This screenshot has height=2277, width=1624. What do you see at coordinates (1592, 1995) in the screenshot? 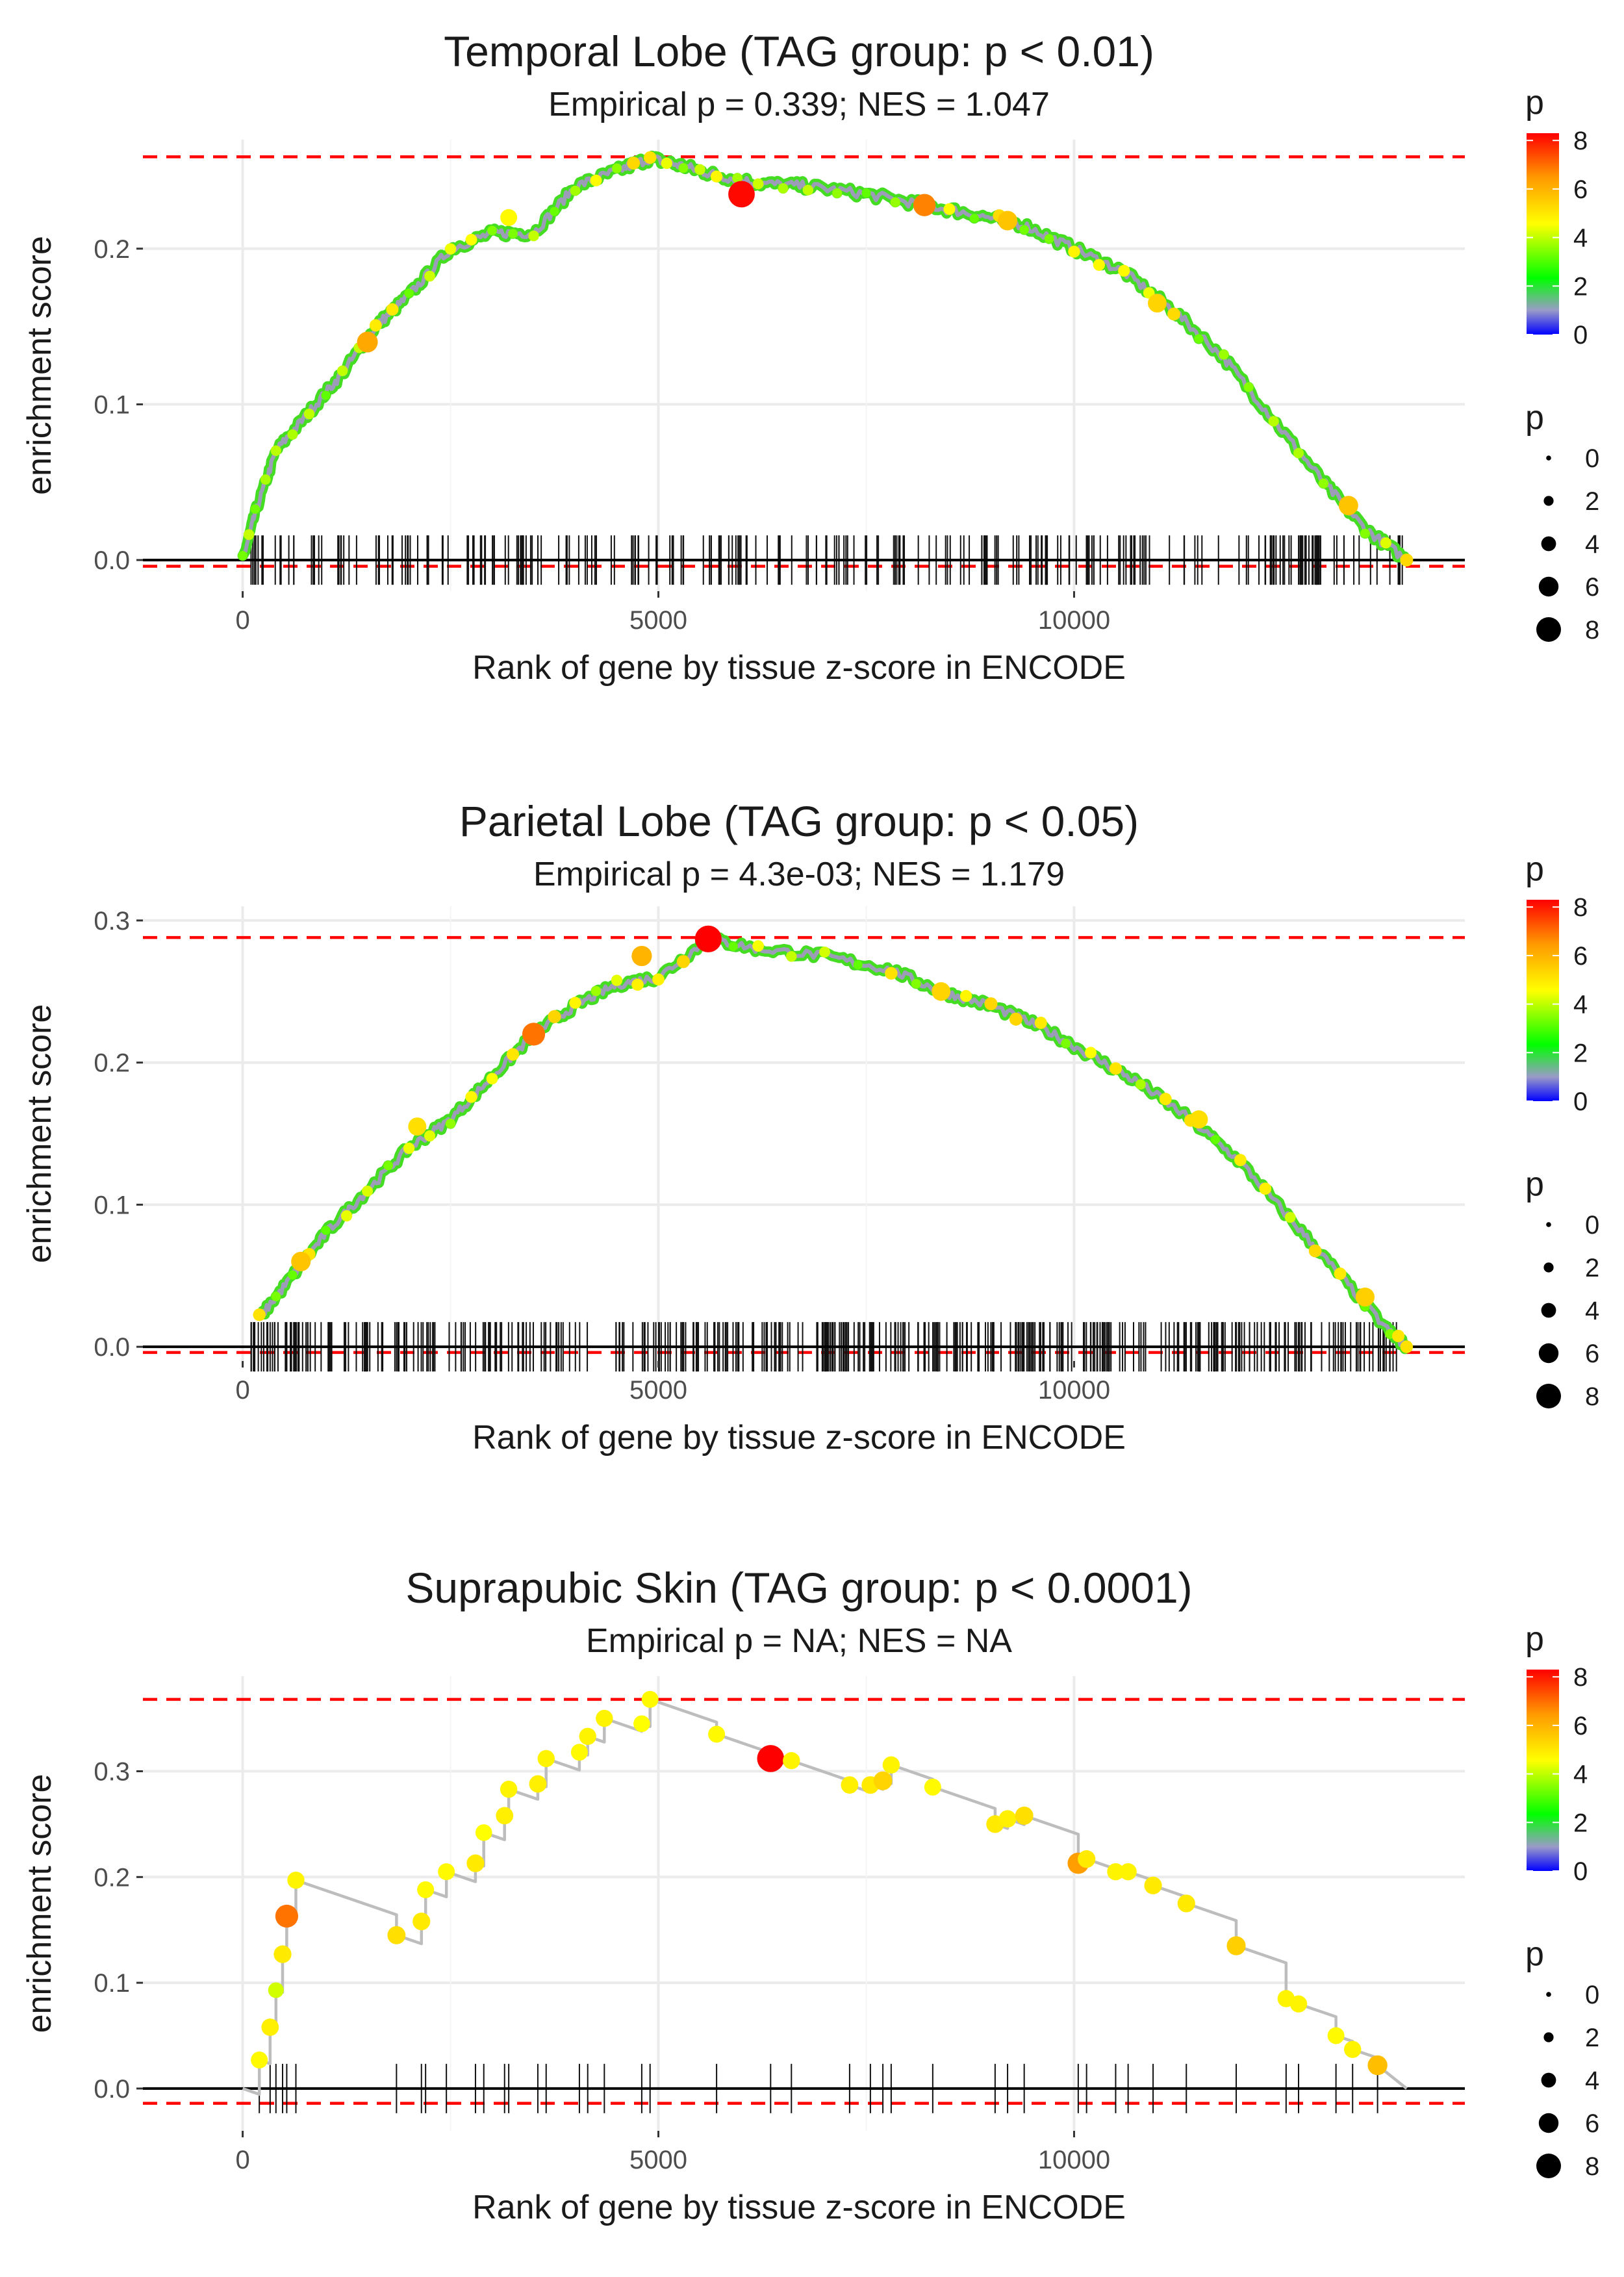
I see `size-label: 0` at bounding box center [1592, 1995].